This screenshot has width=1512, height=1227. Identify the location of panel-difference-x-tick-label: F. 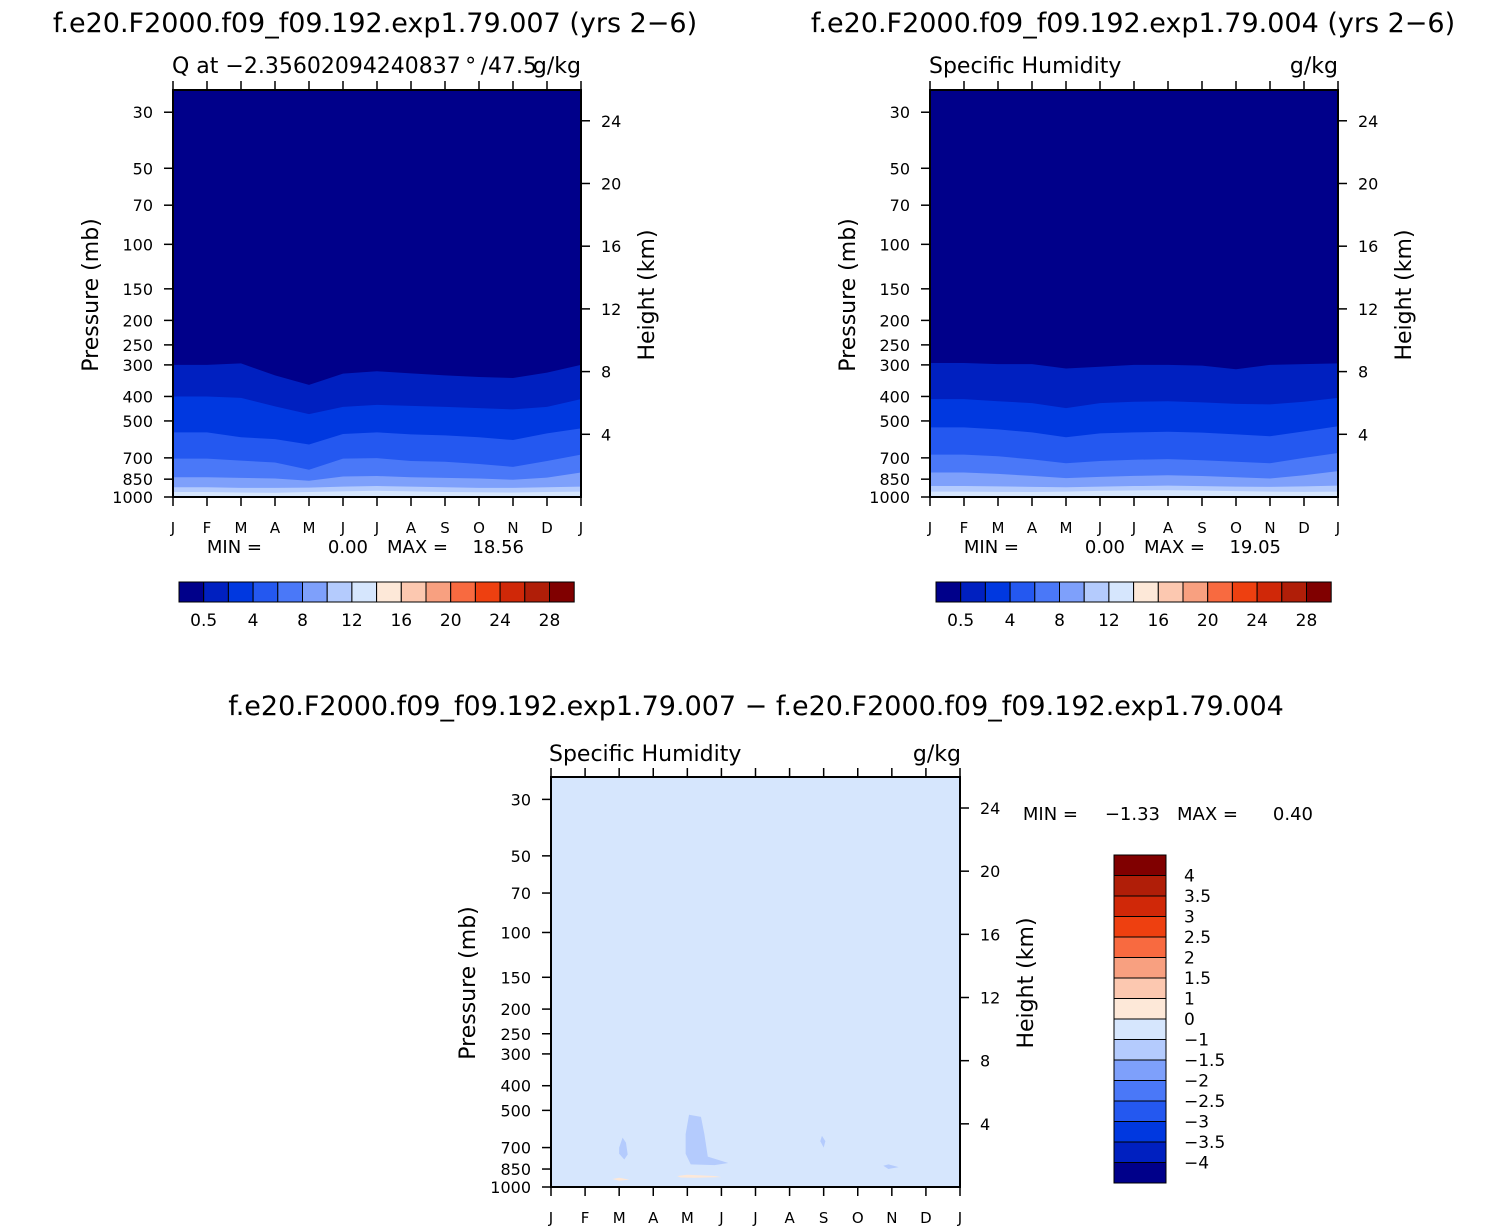
(585, 1218).